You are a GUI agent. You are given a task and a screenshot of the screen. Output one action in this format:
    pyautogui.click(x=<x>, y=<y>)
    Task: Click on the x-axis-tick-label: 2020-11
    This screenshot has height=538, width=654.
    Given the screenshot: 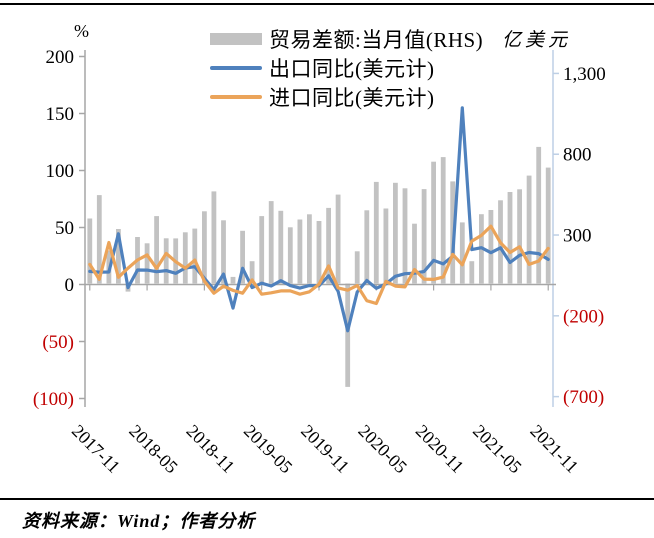 What is the action you would take?
    pyautogui.click(x=440, y=449)
    